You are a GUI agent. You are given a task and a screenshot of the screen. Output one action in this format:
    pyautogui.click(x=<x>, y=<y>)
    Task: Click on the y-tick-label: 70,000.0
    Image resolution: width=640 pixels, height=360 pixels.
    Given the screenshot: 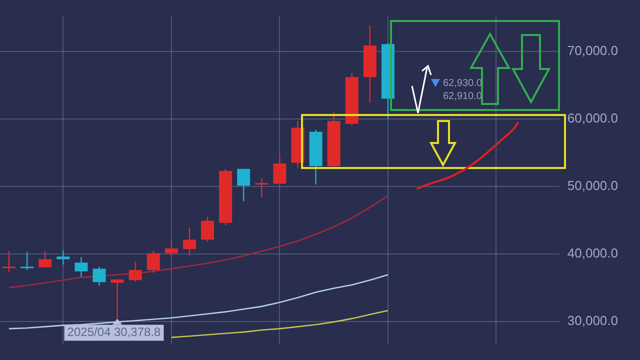 What is the action you would take?
    pyautogui.click(x=592, y=50)
    